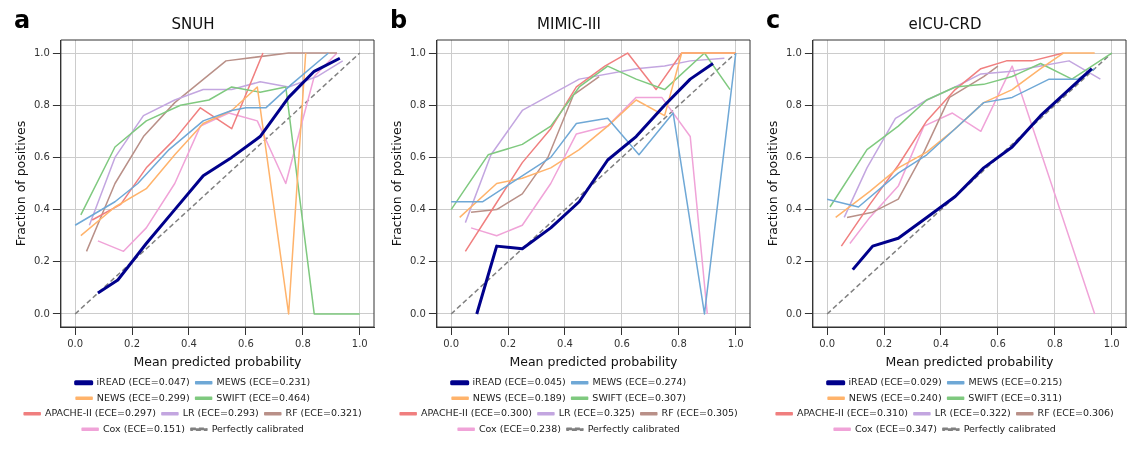 The image size is (1146, 452). I want to click on text: a, so click(22, 20).